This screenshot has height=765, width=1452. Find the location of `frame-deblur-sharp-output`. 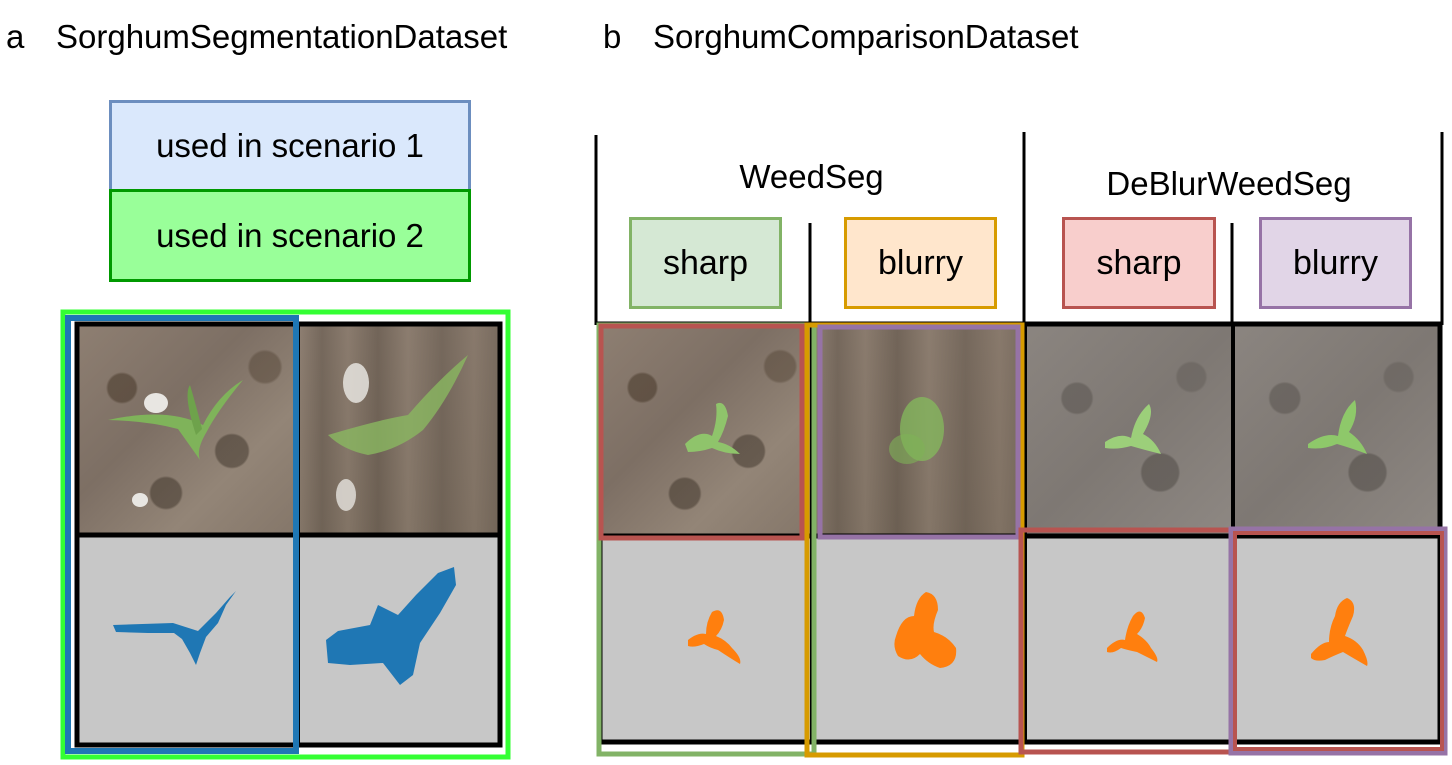

frame-deblur-sharp-output is located at coordinates (1127, 641).